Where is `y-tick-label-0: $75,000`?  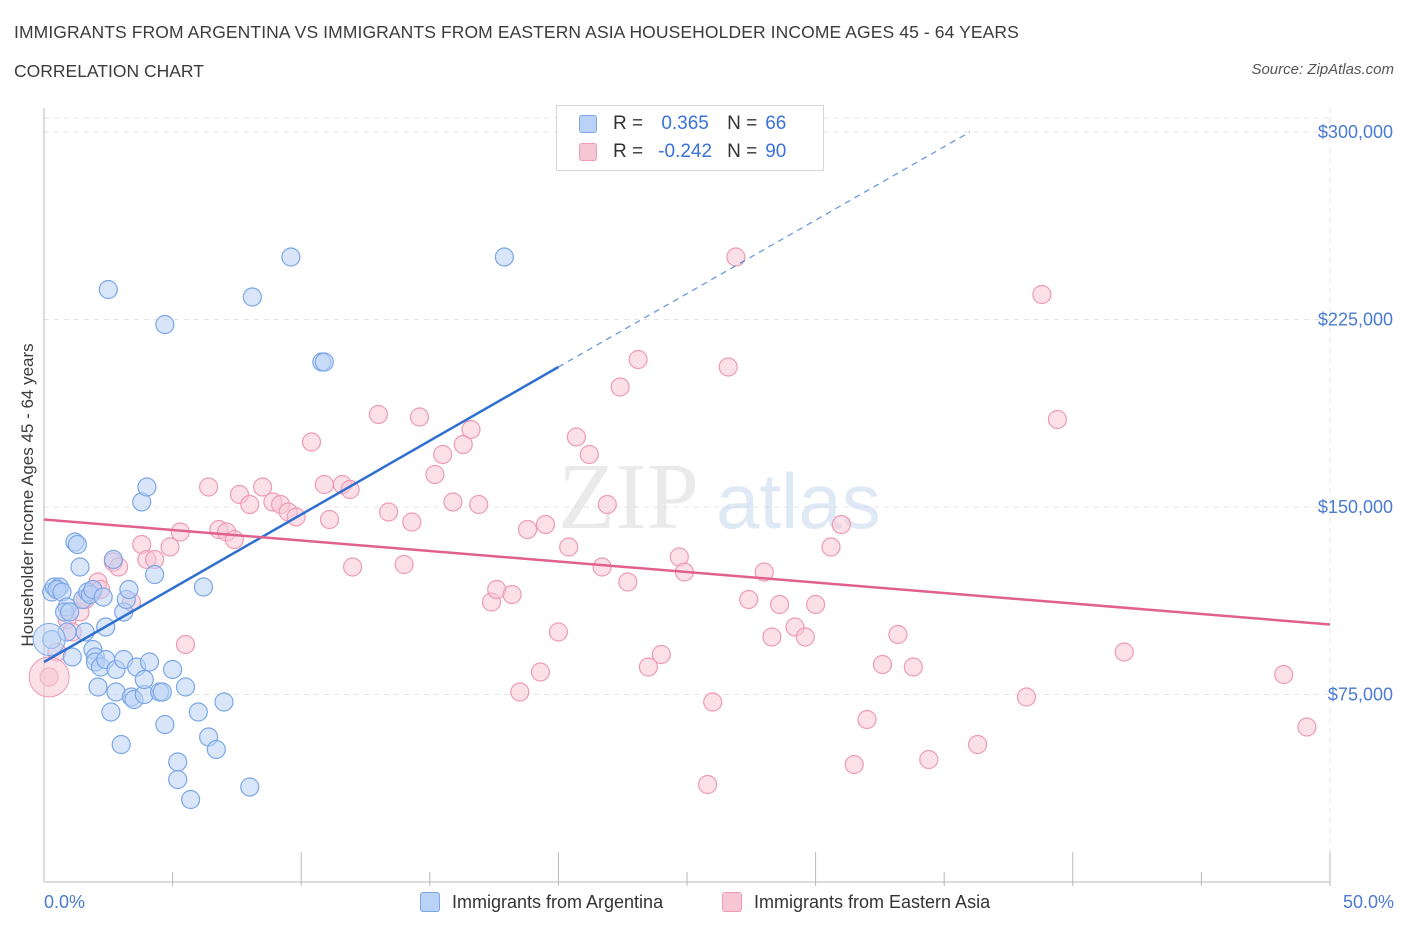 y-tick-label-0: $75,000 is located at coordinates (1360, 695).